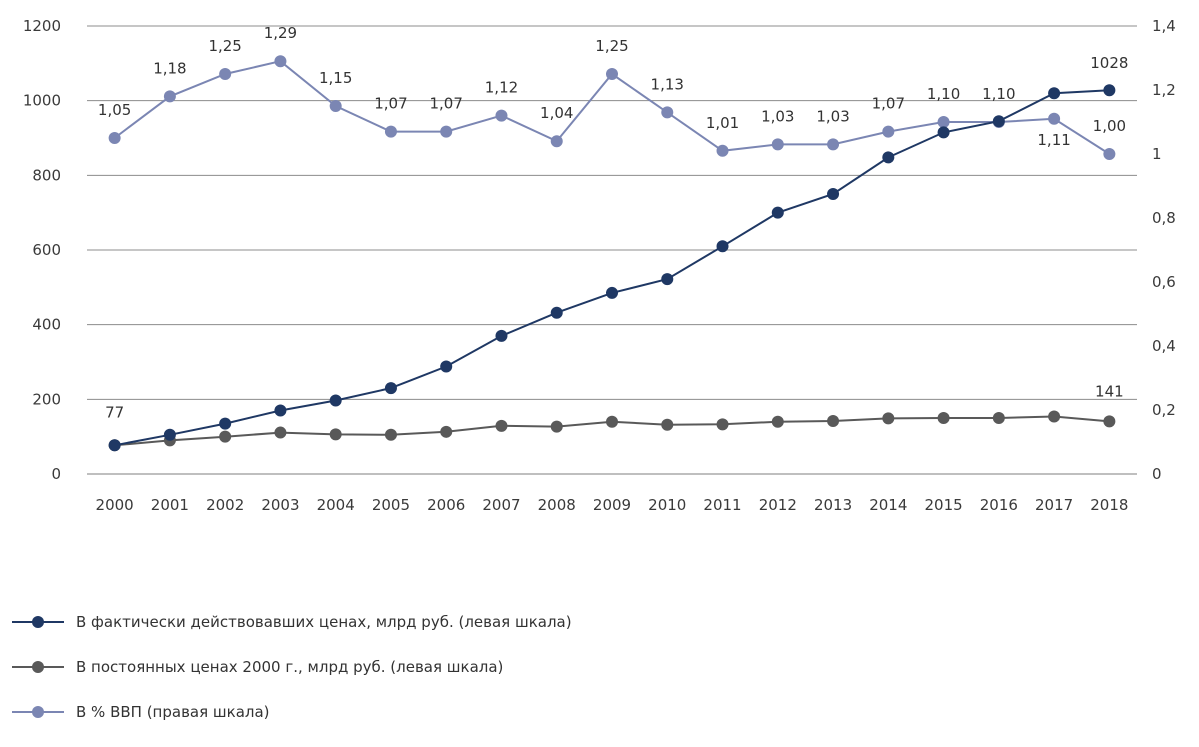  I want to click on data-label-gdp-share: 1,05, so click(114, 110).